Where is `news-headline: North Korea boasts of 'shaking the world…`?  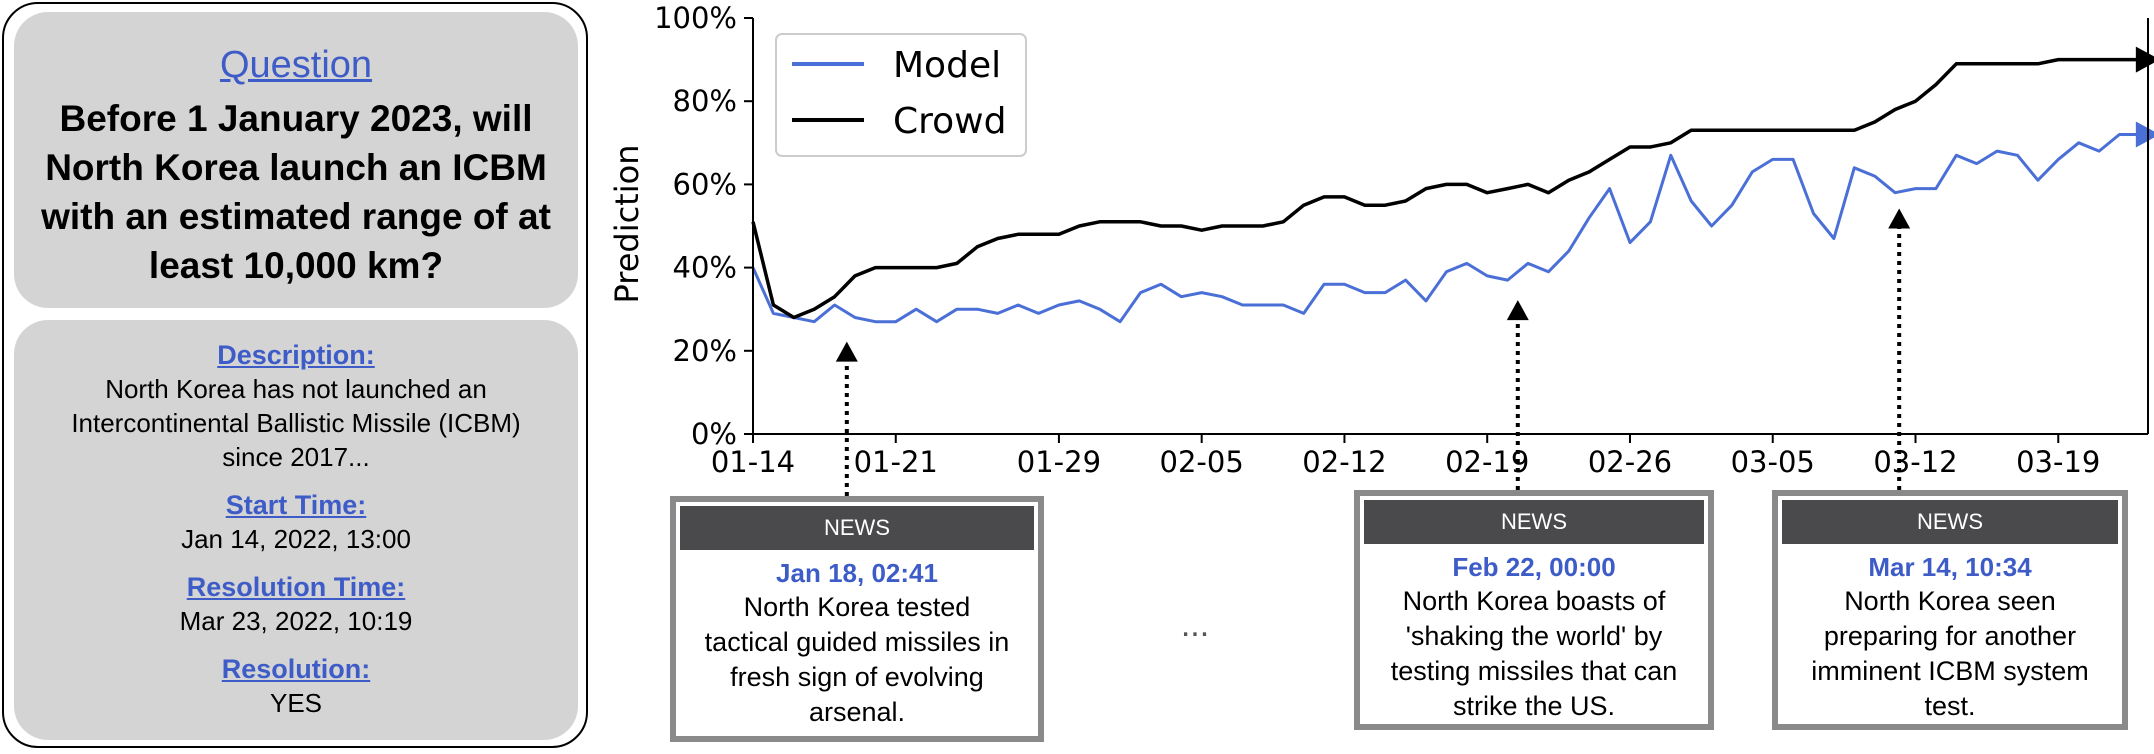
news-headline: North Korea boasts of 'shaking the world… is located at coordinates (1534, 653).